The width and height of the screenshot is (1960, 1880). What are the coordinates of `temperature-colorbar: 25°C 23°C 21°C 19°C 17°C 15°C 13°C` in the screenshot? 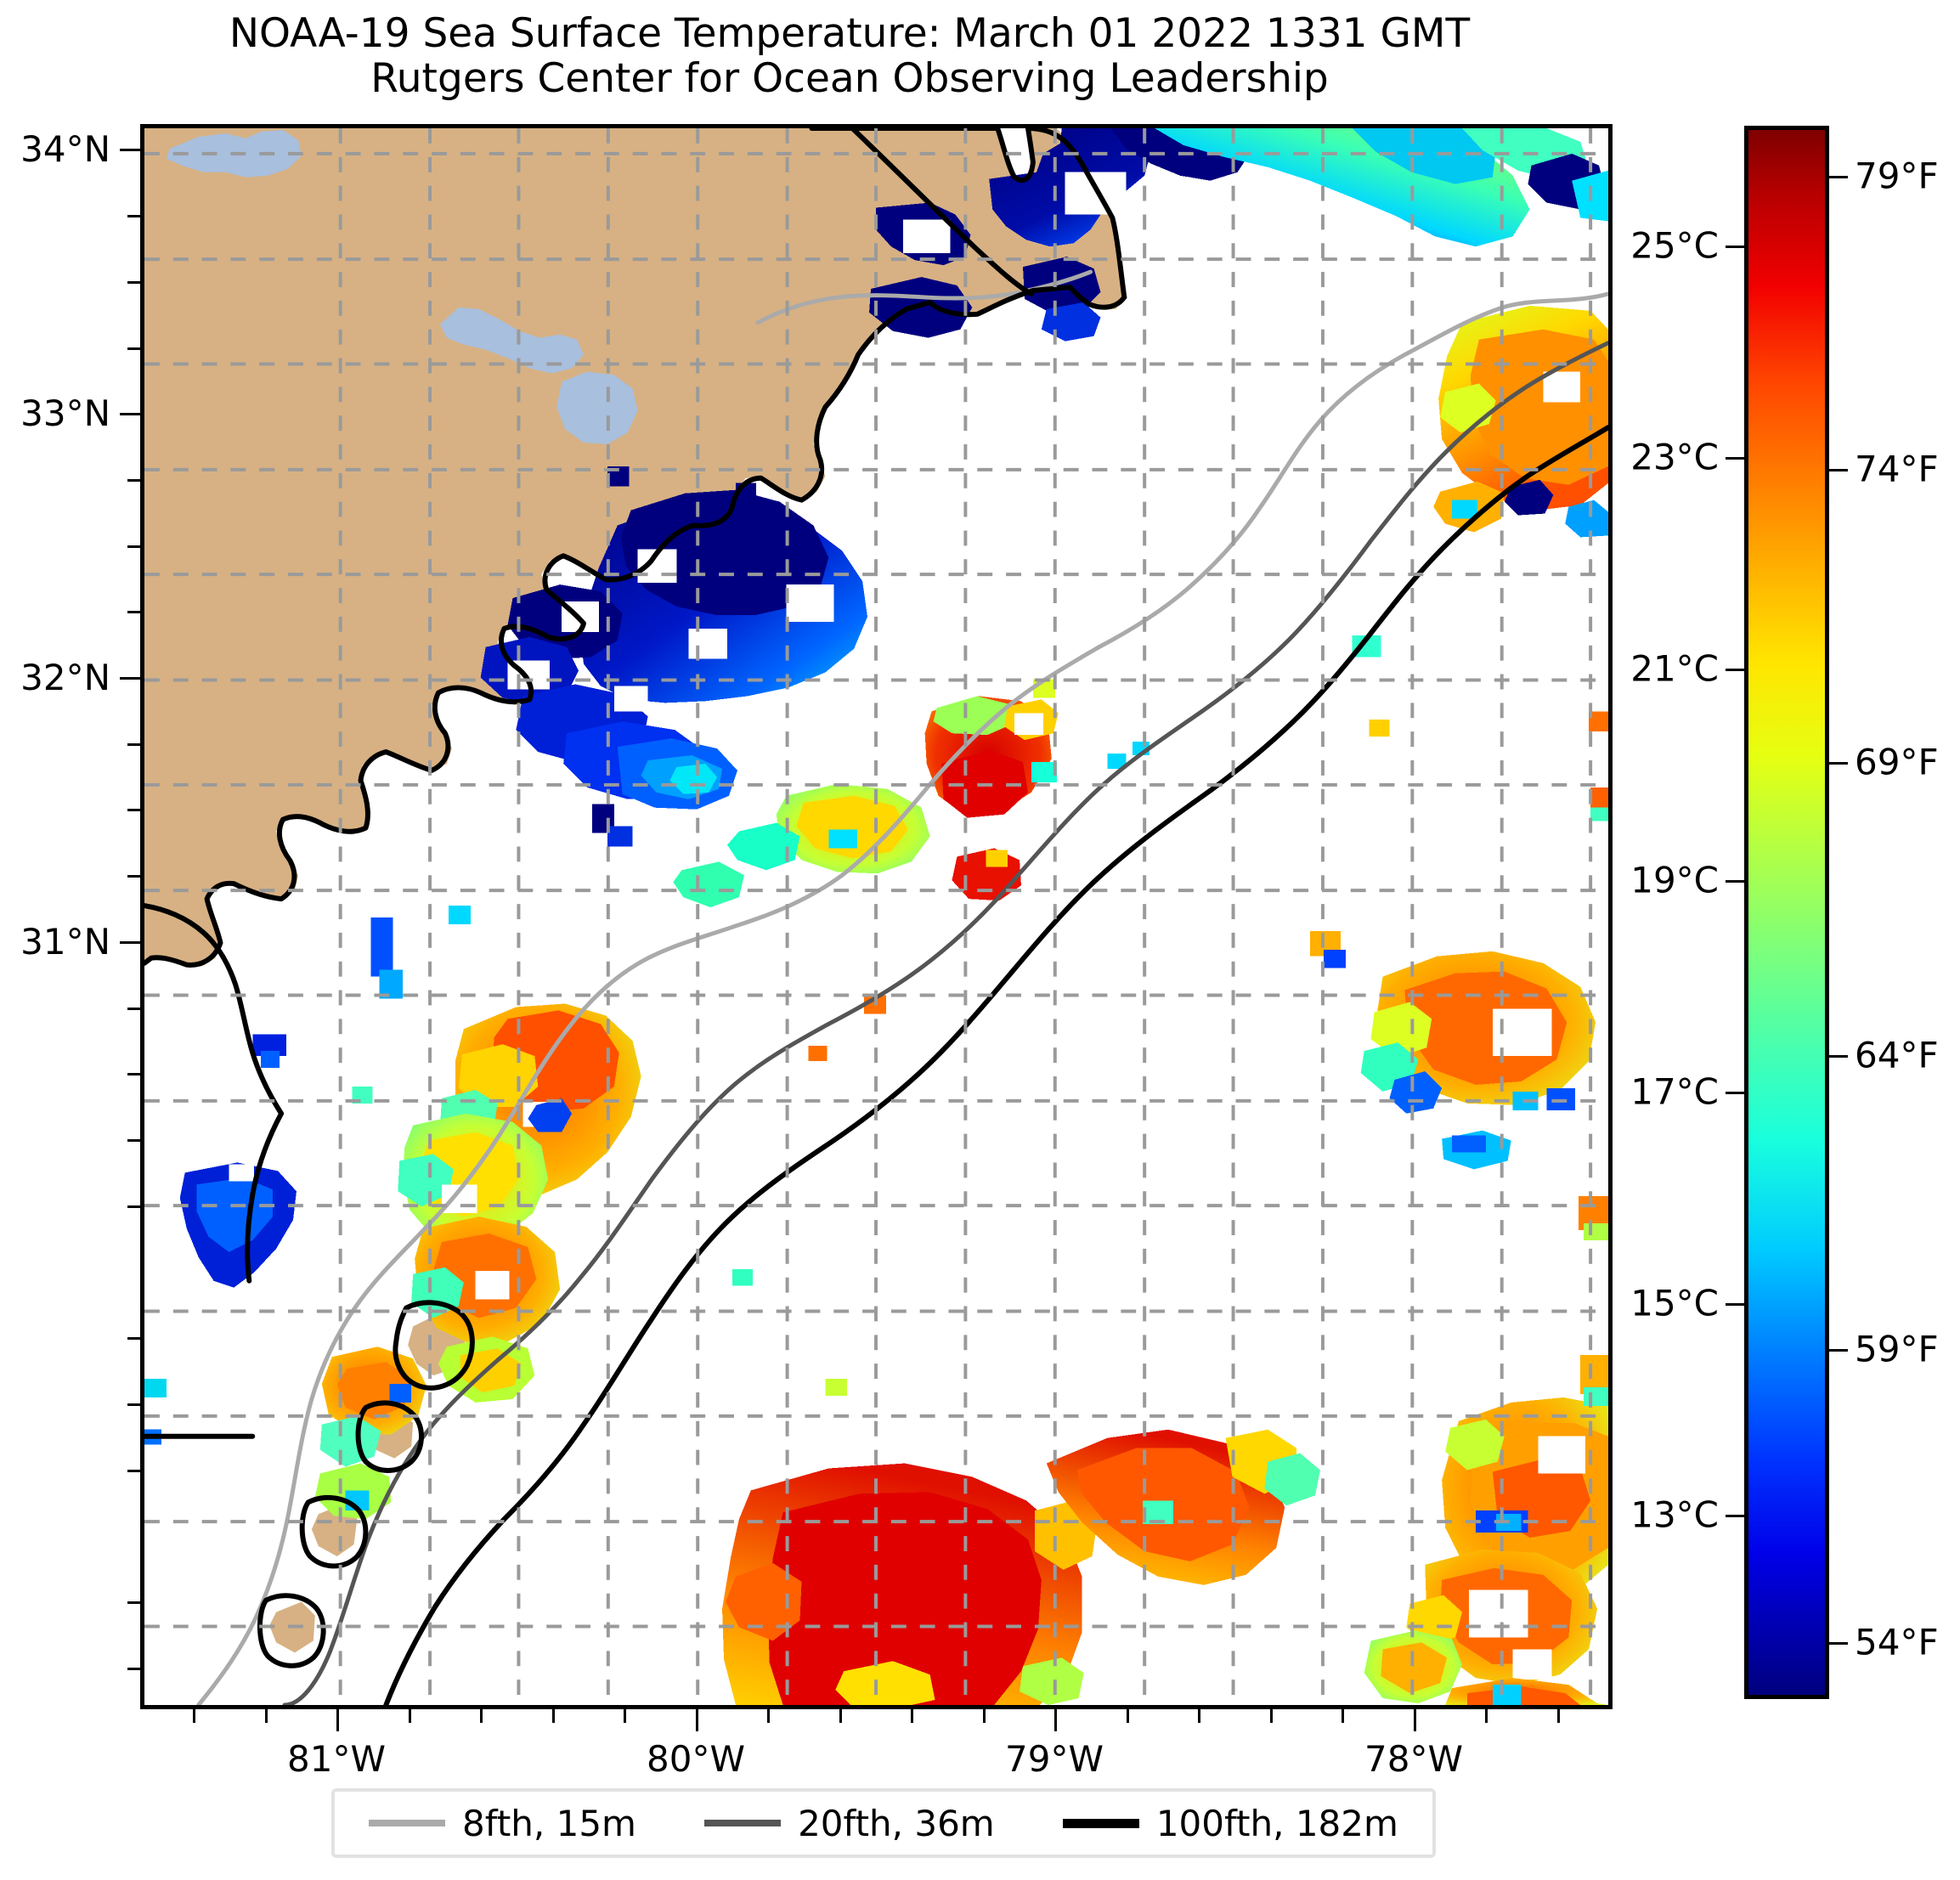 It's located at (1785, 913).